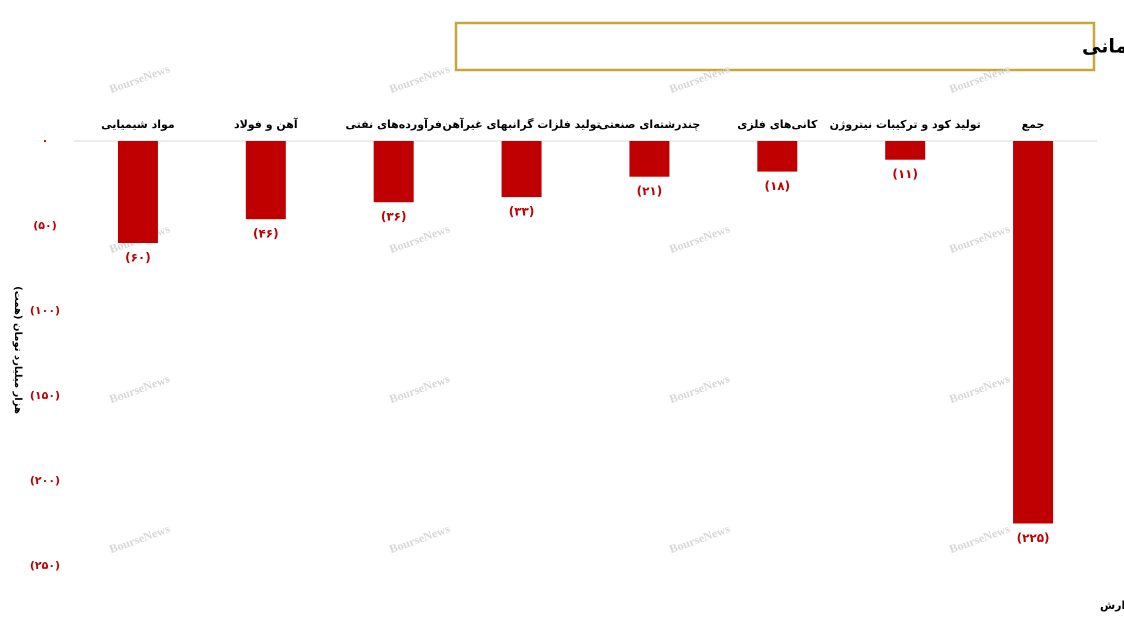 The width and height of the screenshot is (1124, 618). I want to click on x-tick-label: جمع, so click(1033, 124).